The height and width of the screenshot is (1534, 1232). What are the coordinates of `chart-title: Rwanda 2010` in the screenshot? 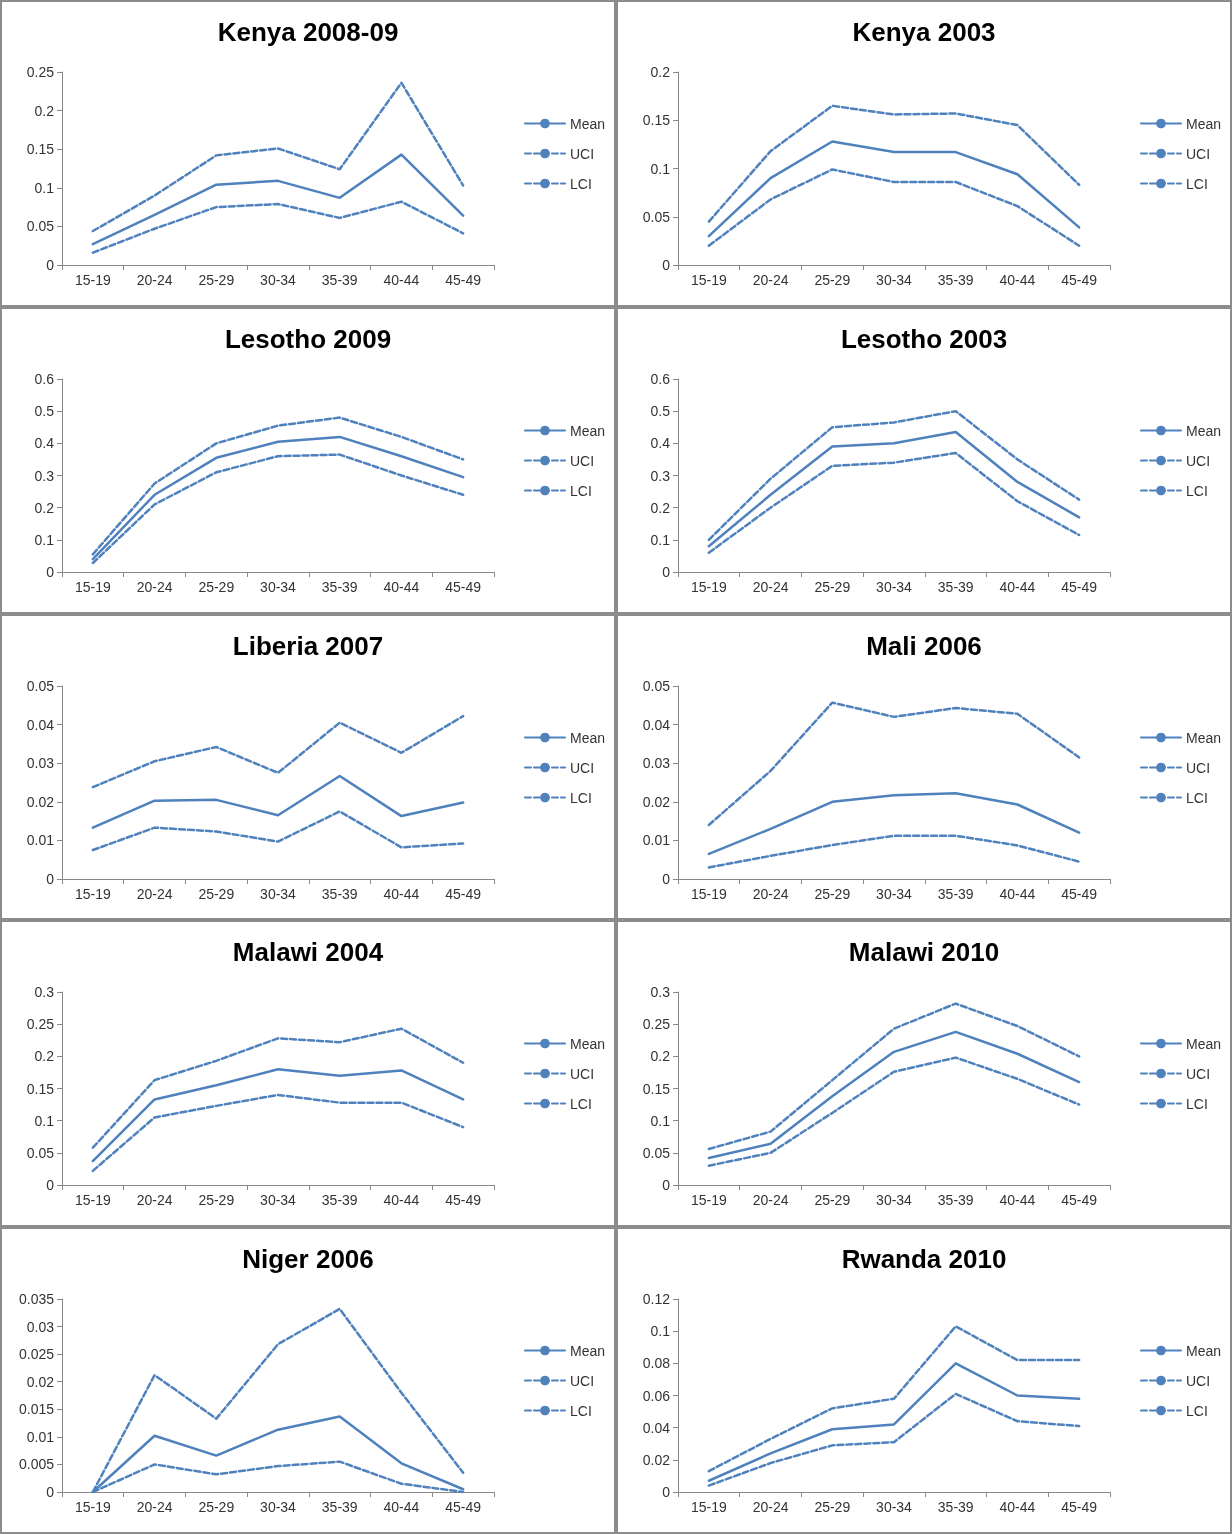 It's located at (924, 1259).